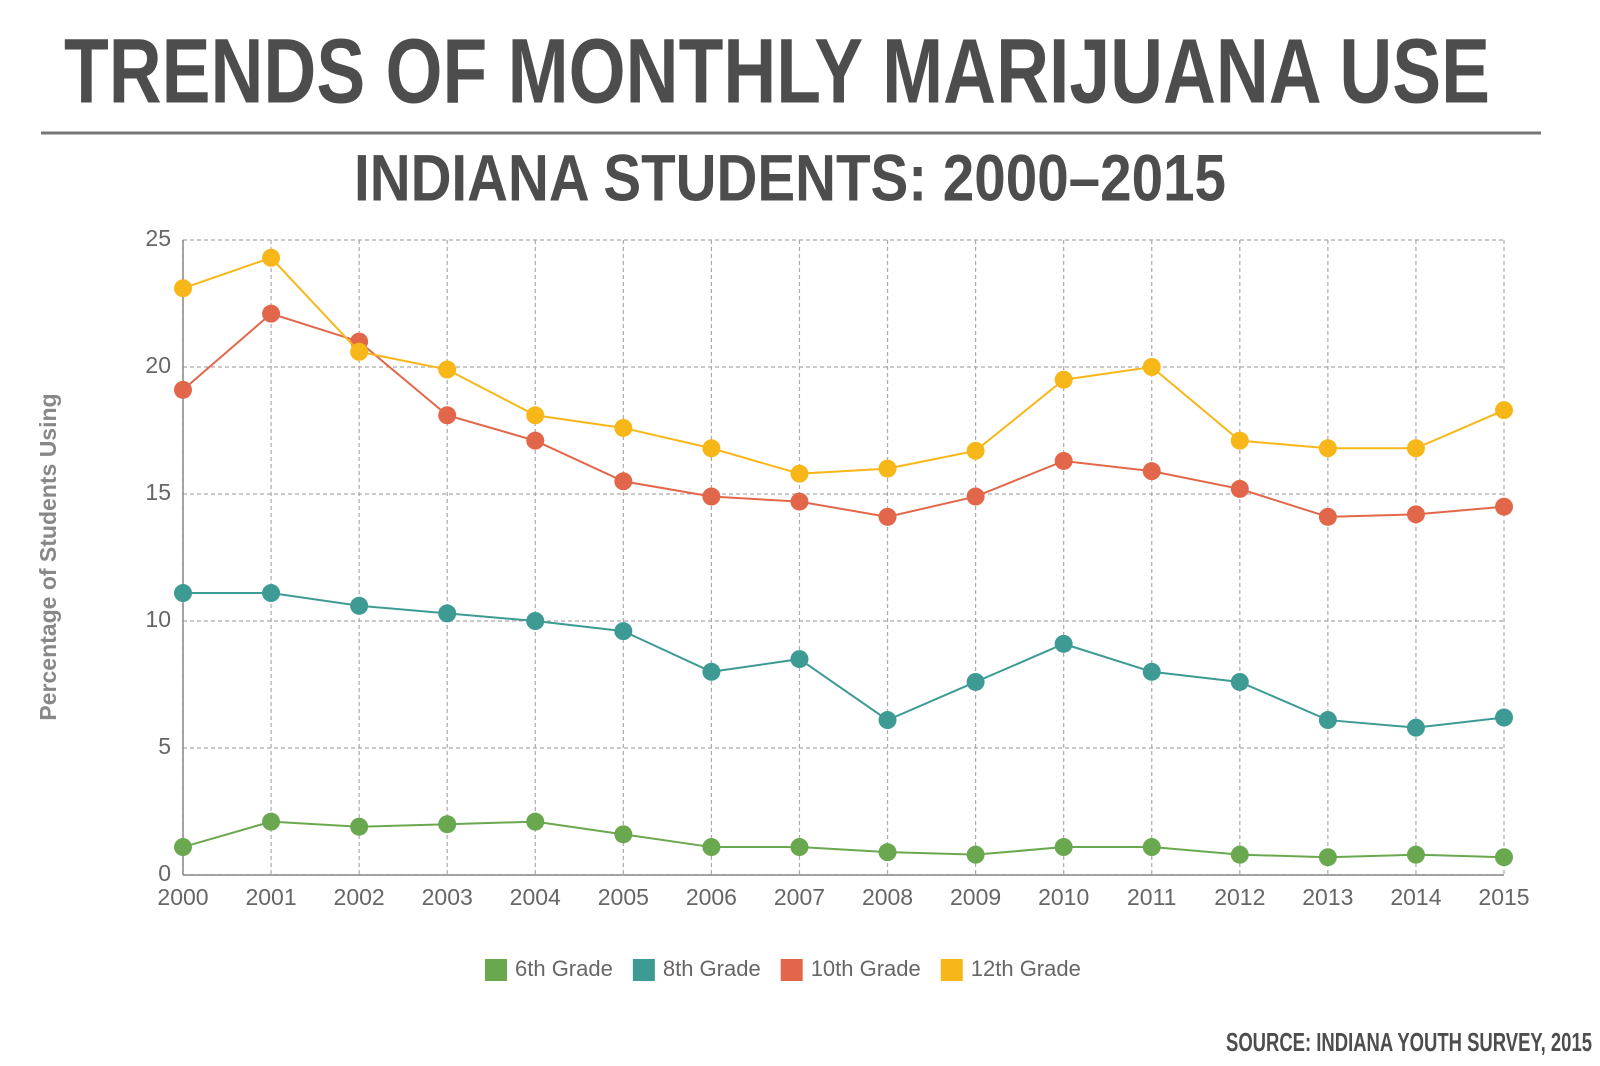 Image resolution: width=1600 pixels, height=1066 pixels. I want to click on x-tick-label: 2010, so click(1063, 897).